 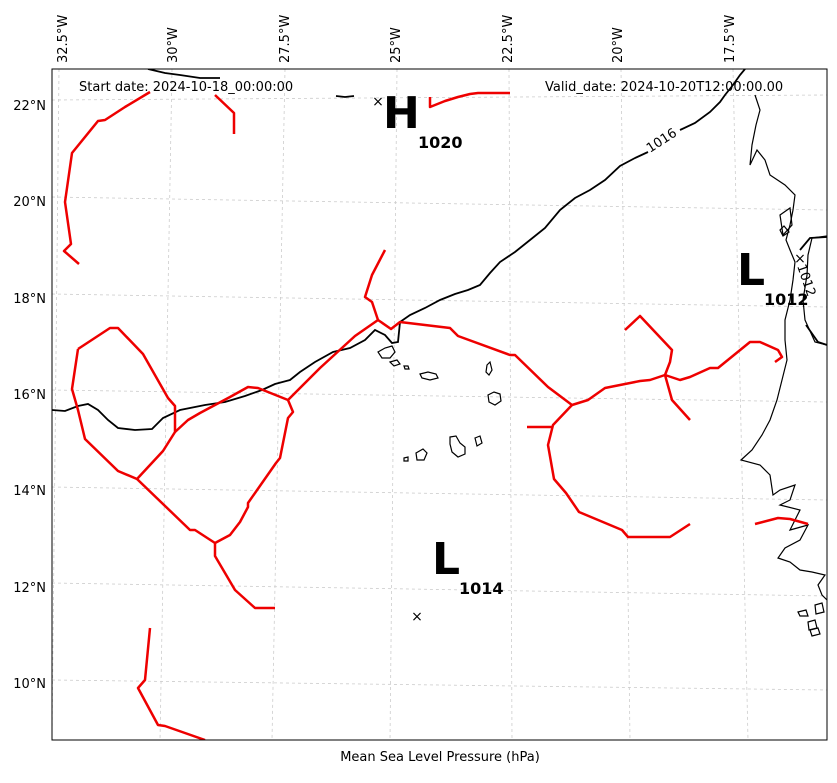 I want to click on front-north-h, so click(x=469, y=100).